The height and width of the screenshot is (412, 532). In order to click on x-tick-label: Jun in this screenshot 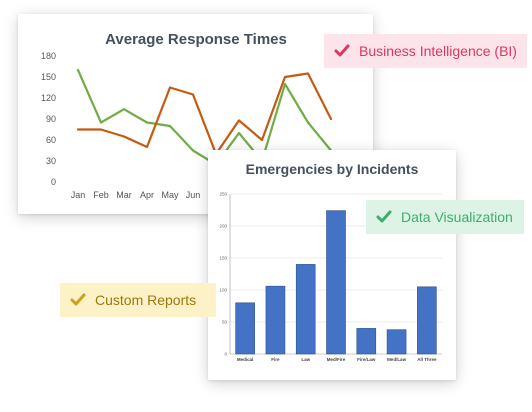, I will do `click(193, 195)`.